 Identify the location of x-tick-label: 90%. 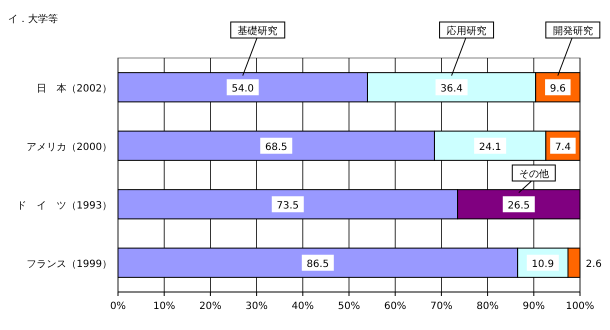
(533, 306).